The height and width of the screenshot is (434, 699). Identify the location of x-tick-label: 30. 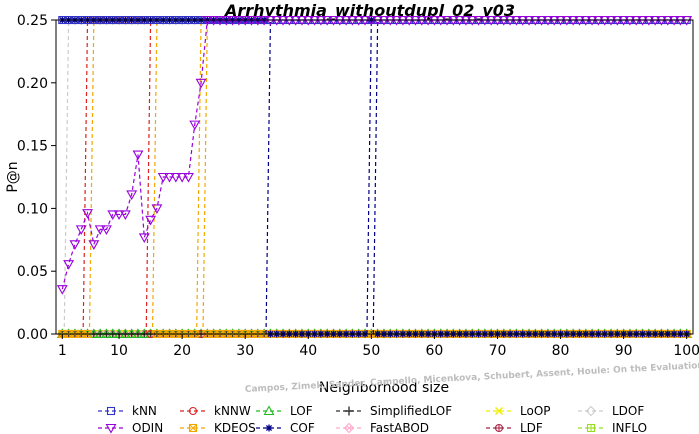
(245, 351).